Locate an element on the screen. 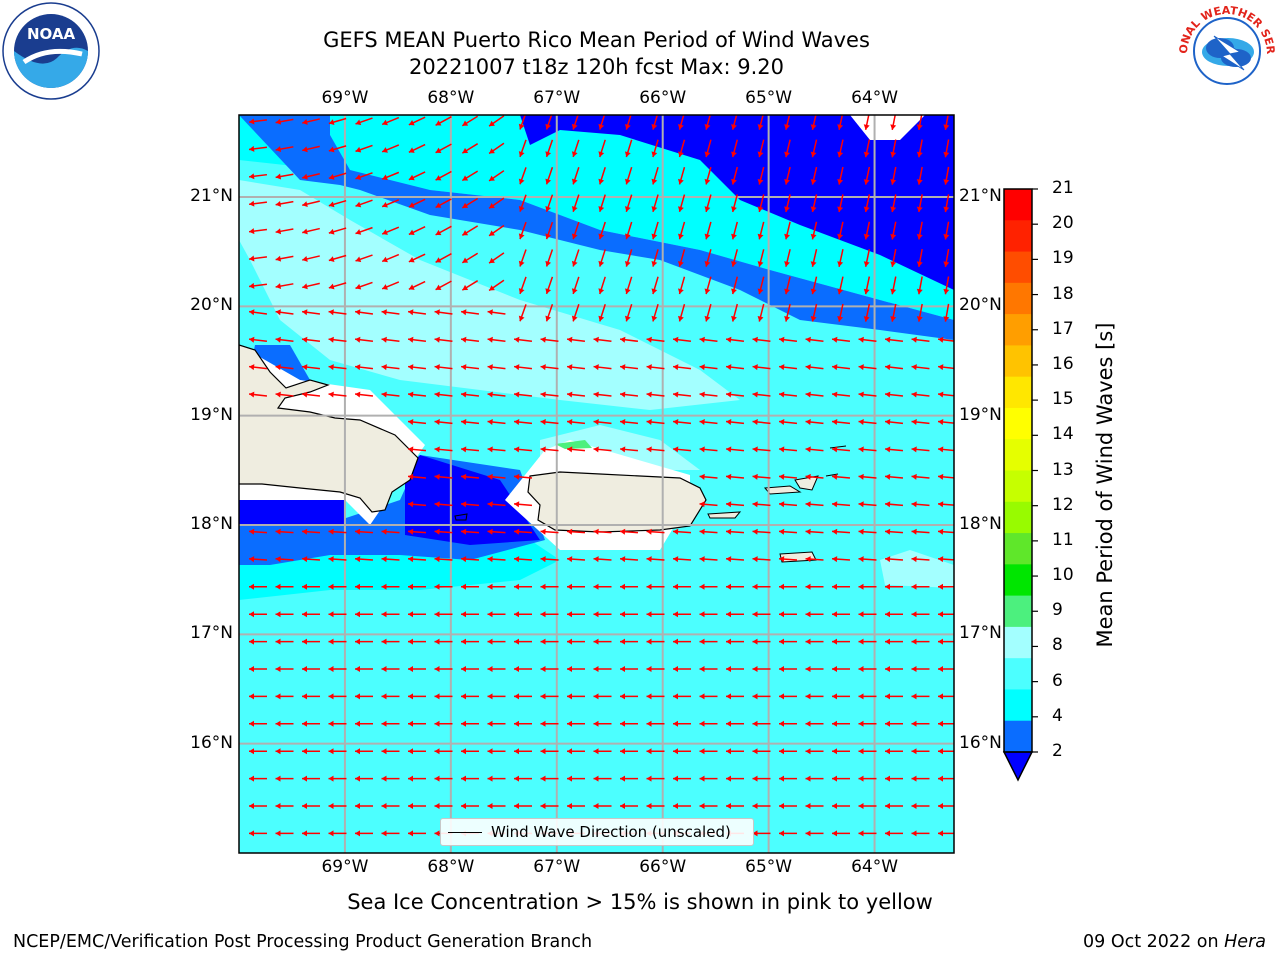 The width and height of the screenshot is (1280, 960). colorbar-band is located at coordinates (1018, 705).